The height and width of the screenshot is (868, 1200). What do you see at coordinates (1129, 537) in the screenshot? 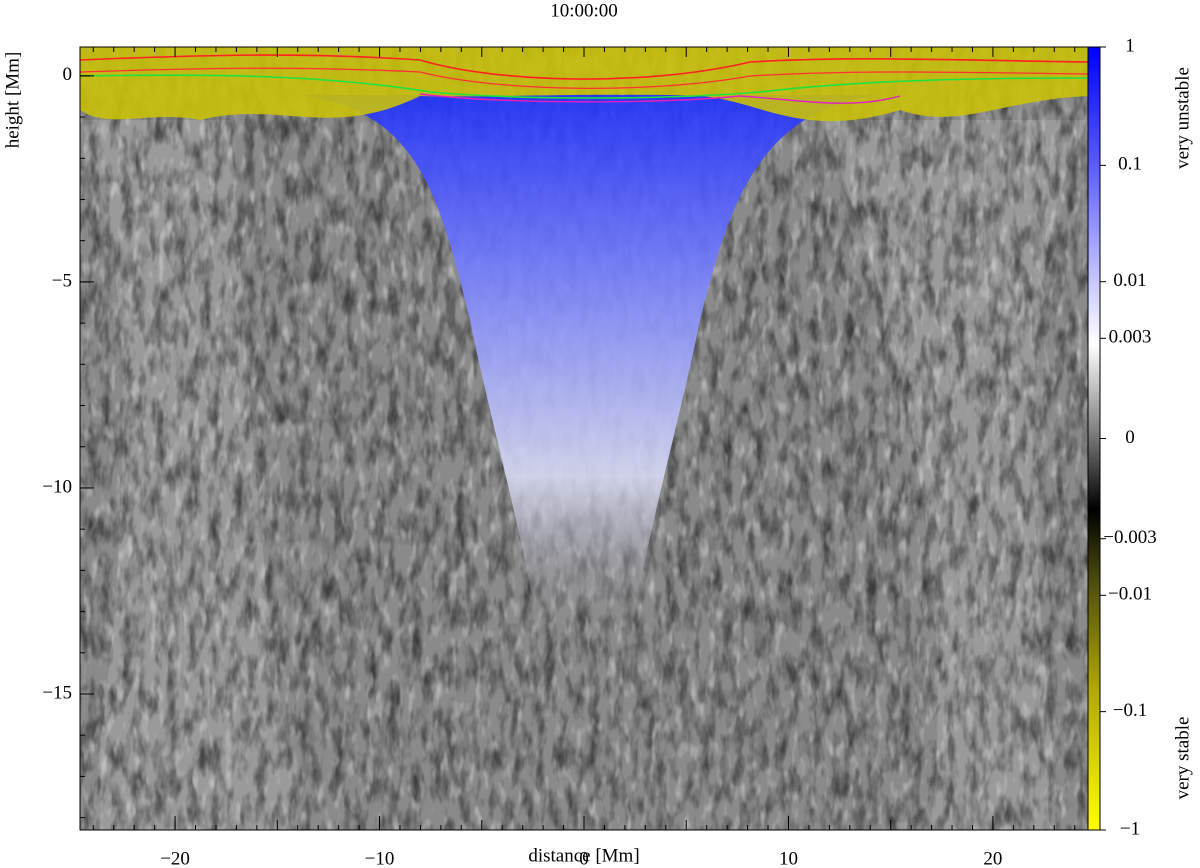
I see `colorbar-tick-label: −0.003` at bounding box center [1129, 537].